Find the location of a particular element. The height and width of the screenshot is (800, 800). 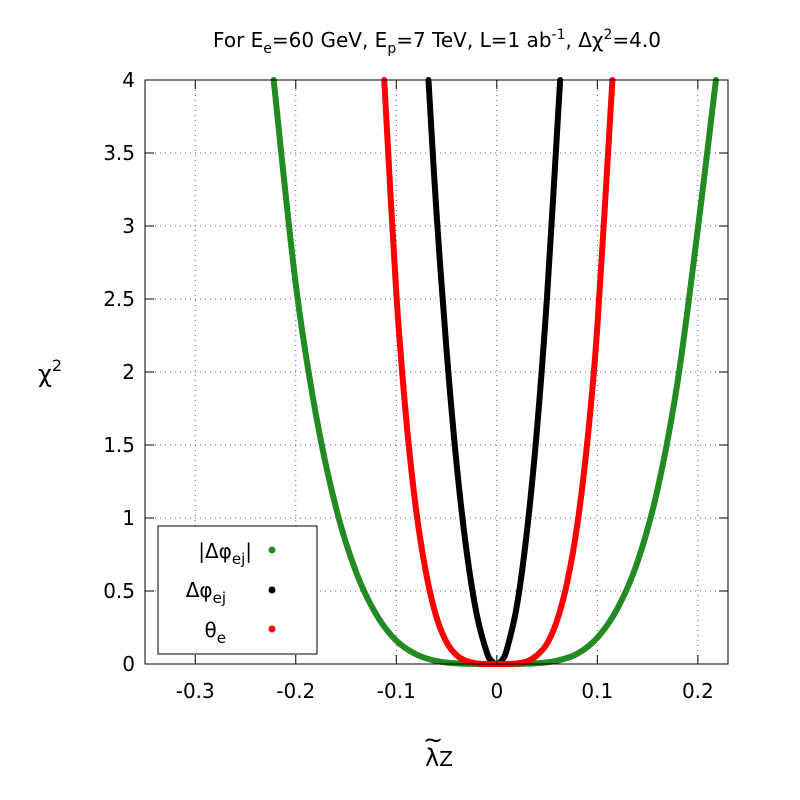

y-tick-label: 0 is located at coordinates (128, 664).